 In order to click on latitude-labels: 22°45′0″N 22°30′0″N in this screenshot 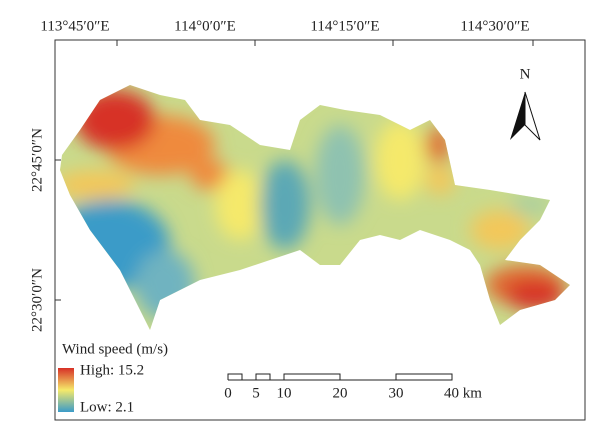, I will do `click(37, 230)`.